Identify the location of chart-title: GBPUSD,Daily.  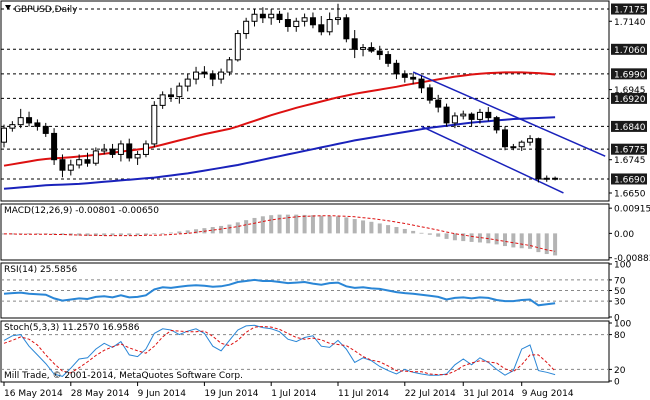
(46, 10).